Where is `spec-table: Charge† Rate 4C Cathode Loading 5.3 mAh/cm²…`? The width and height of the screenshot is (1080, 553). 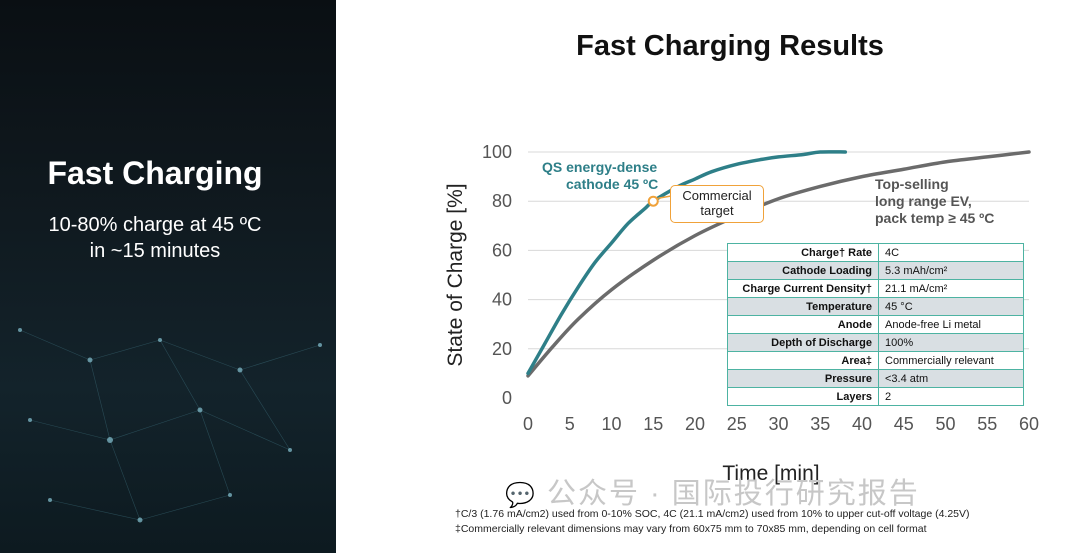
spec-table: Charge† Rate 4C Cathode Loading 5.3 mAh/cm²… is located at coordinates (875, 324).